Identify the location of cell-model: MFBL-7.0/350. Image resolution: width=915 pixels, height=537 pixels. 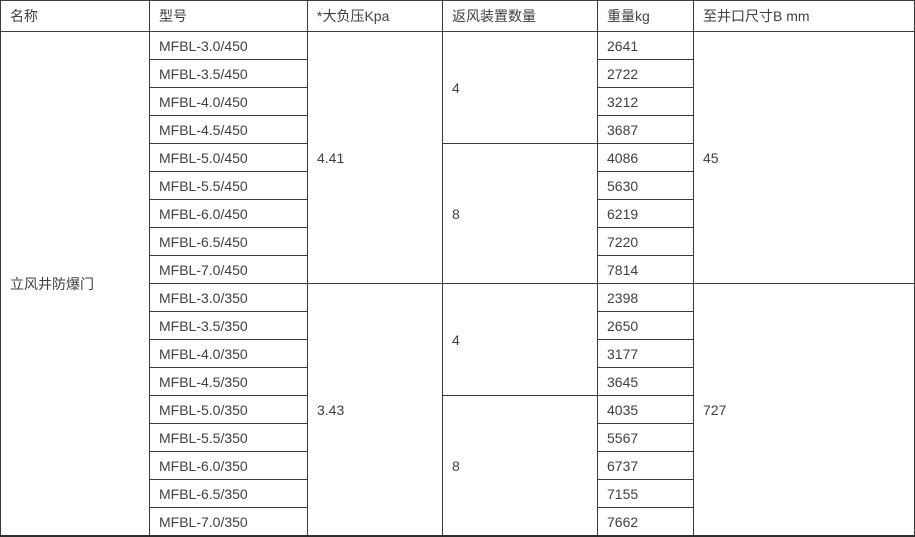
(228, 522).